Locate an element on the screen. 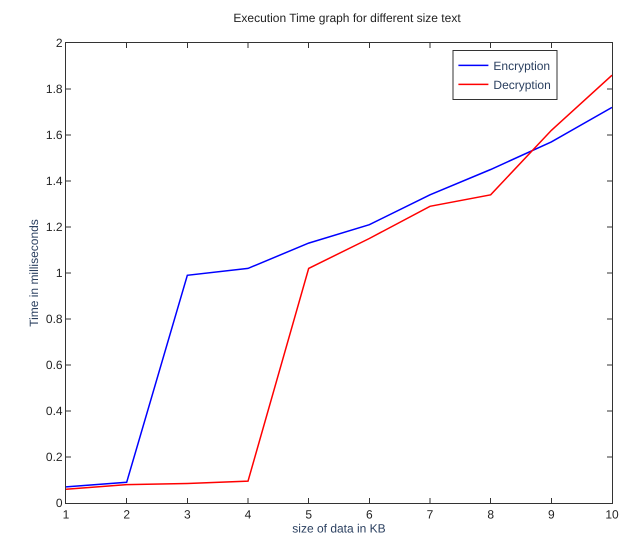  y-tick-label: 2 is located at coordinates (59, 43).